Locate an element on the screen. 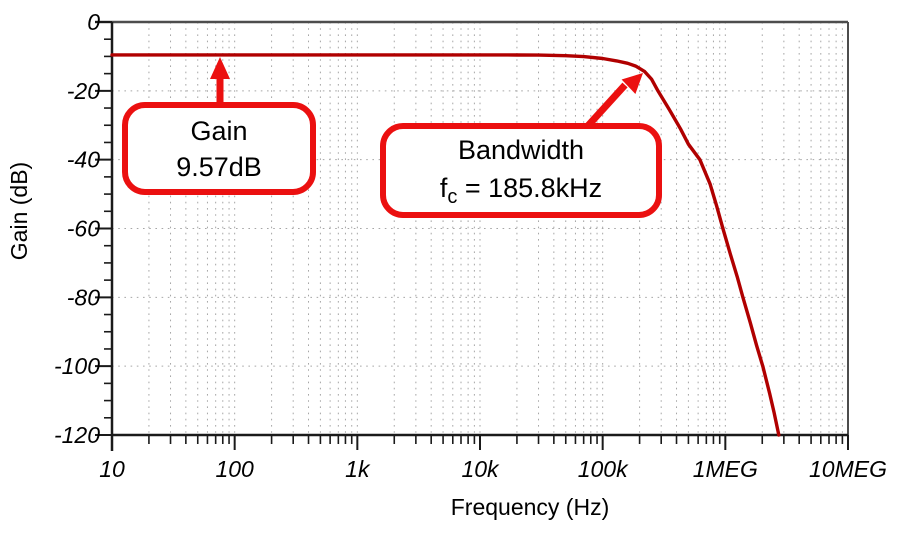  gain-callout-value: 9.57dB is located at coordinates (219, 167).